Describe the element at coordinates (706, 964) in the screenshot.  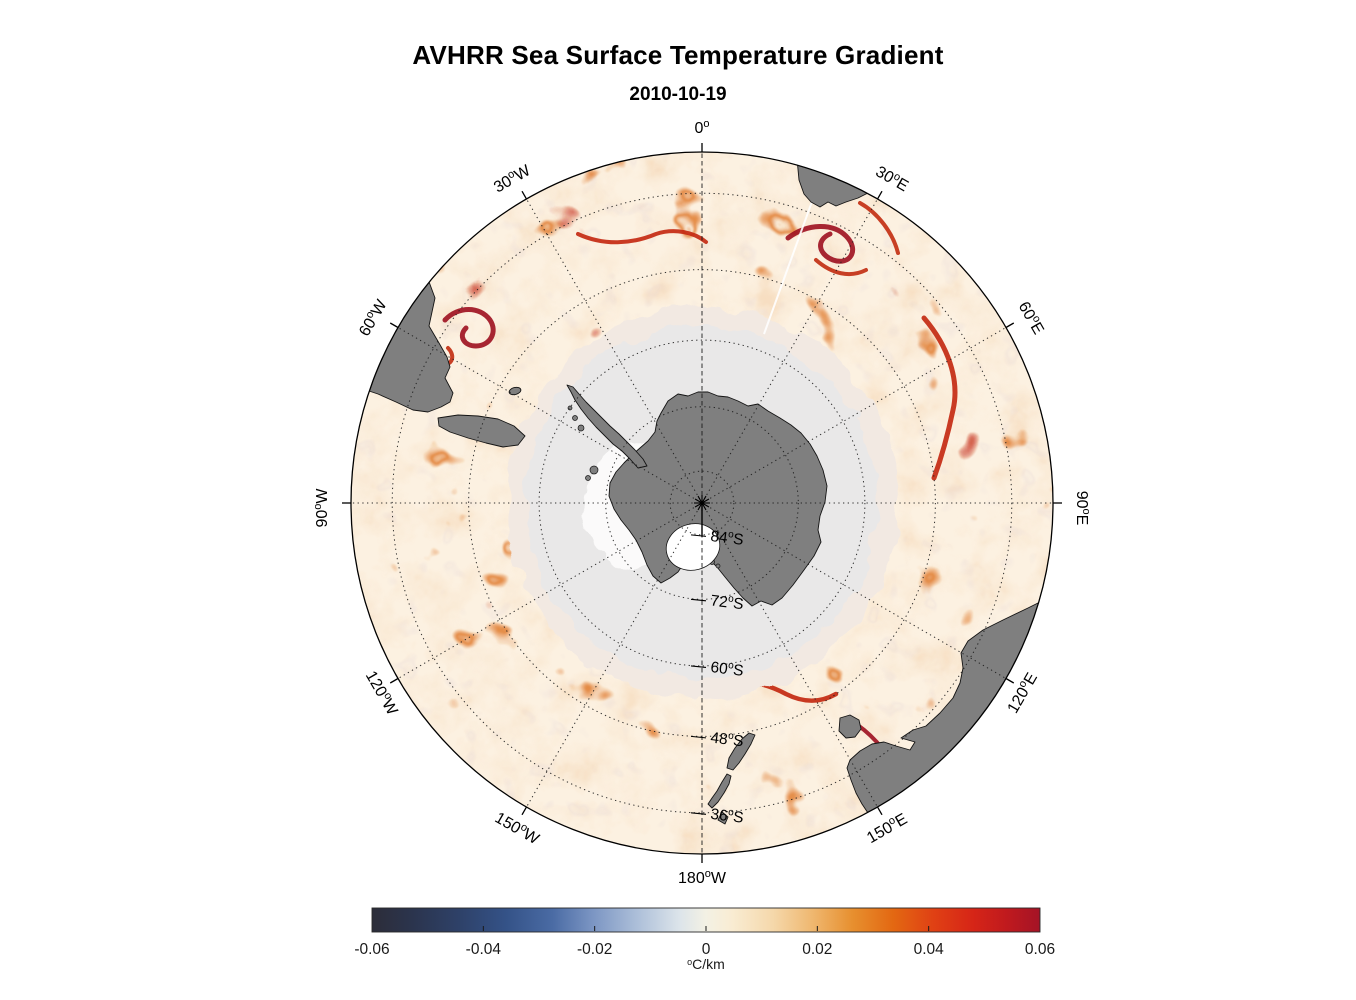
I see `colorbar-unit-label: oC/km` at that location.